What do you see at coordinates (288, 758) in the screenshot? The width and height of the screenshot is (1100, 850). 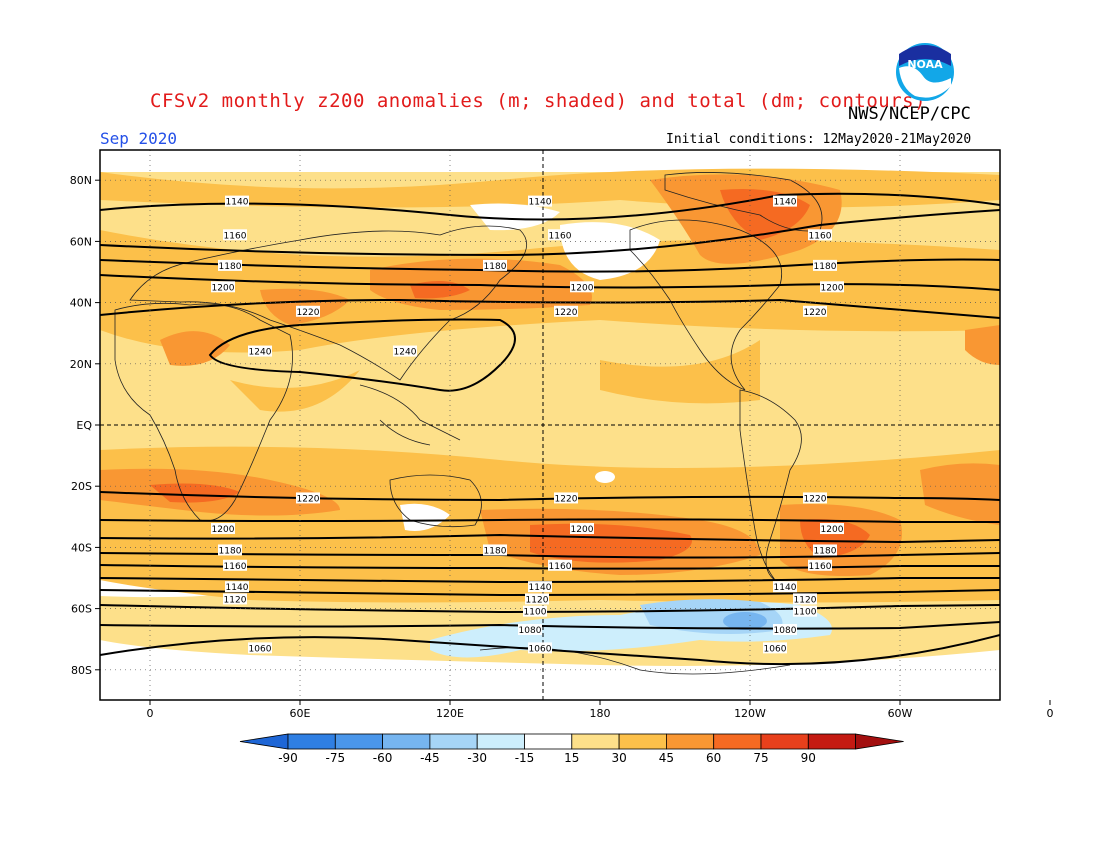 I see `colorbar-tick: -90` at bounding box center [288, 758].